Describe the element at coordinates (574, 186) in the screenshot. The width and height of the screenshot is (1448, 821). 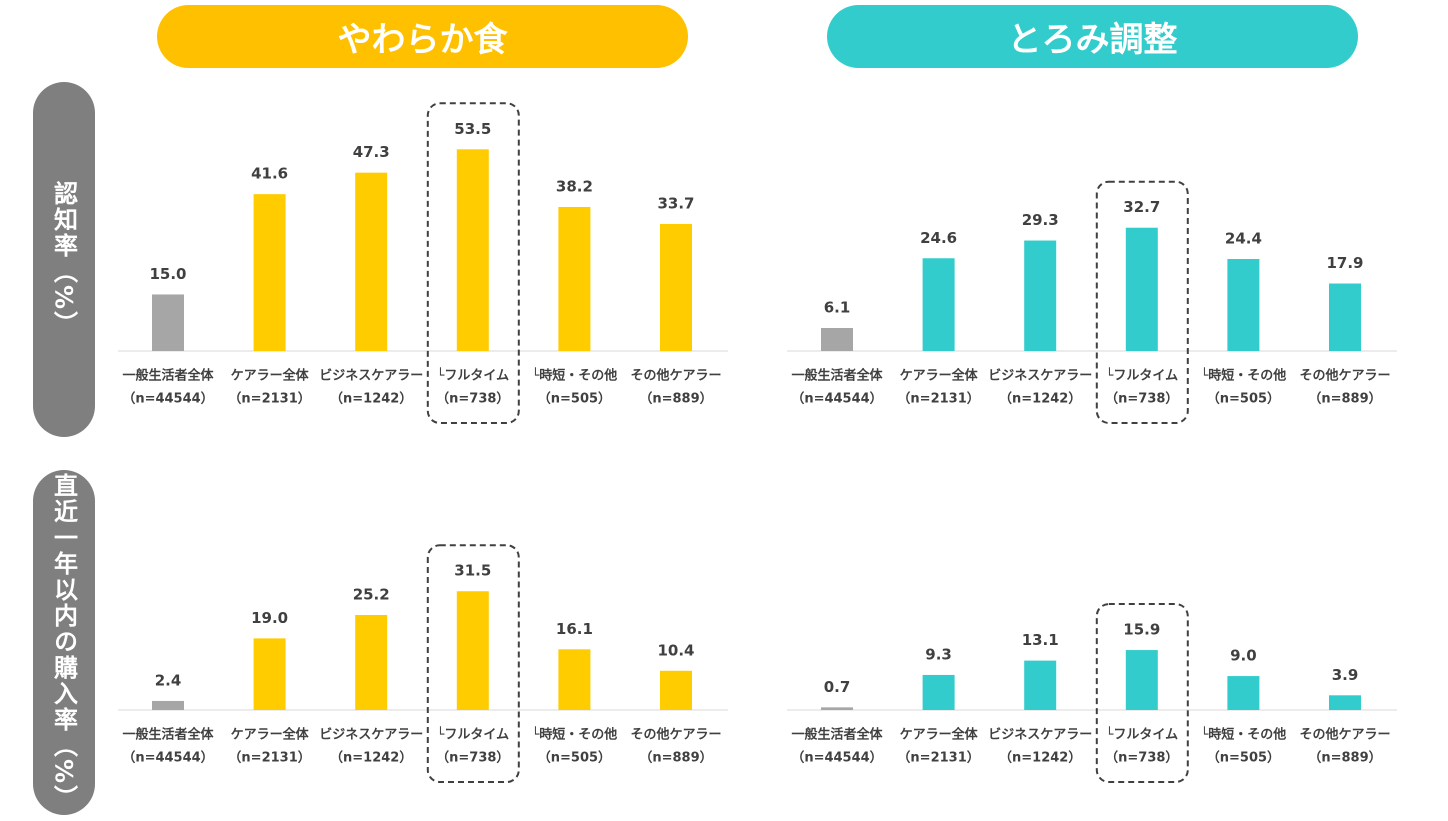
I see `value-label: 38.2` at that location.